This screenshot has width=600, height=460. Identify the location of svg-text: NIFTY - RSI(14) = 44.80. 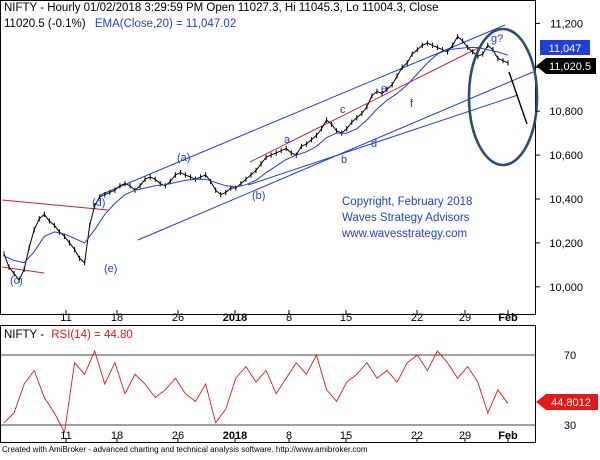
(68, 335).